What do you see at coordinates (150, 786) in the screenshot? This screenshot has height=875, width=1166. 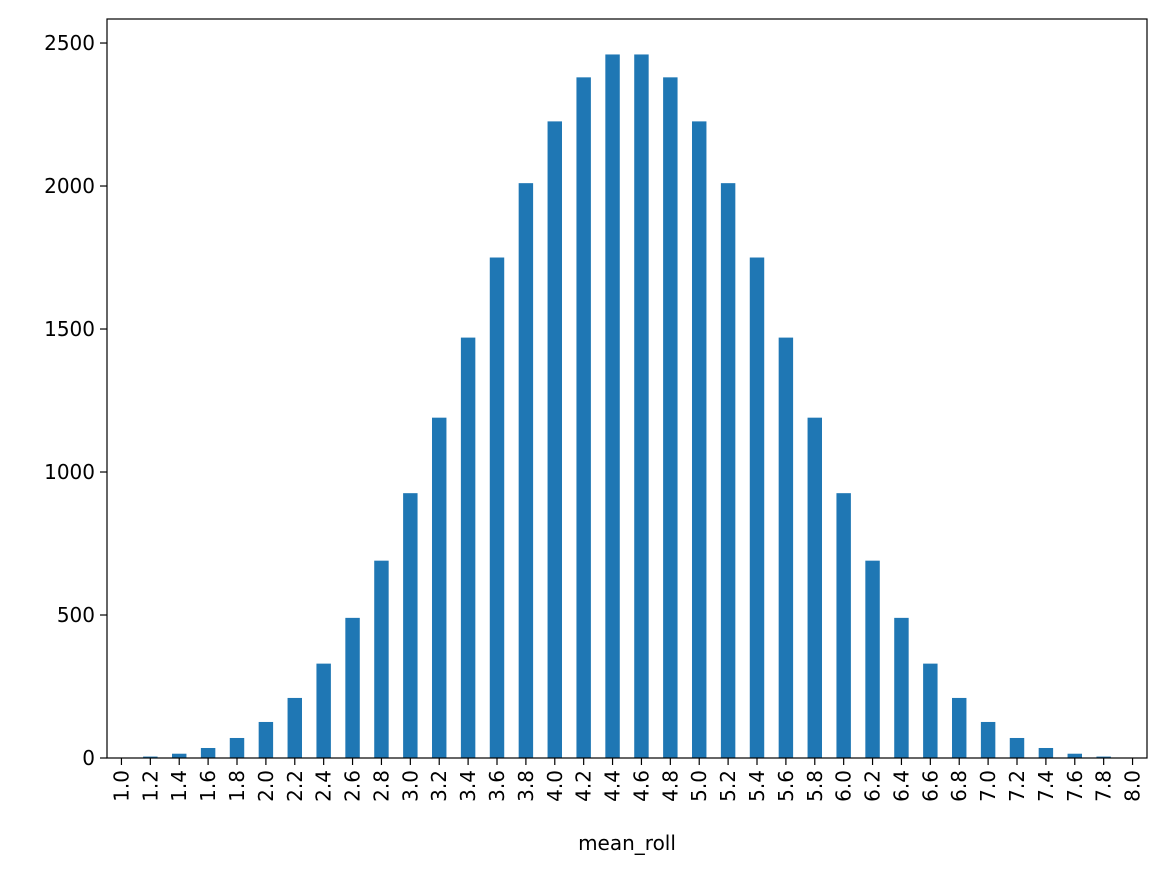 I see `x-tick-label: 1.2` at bounding box center [150, 786].